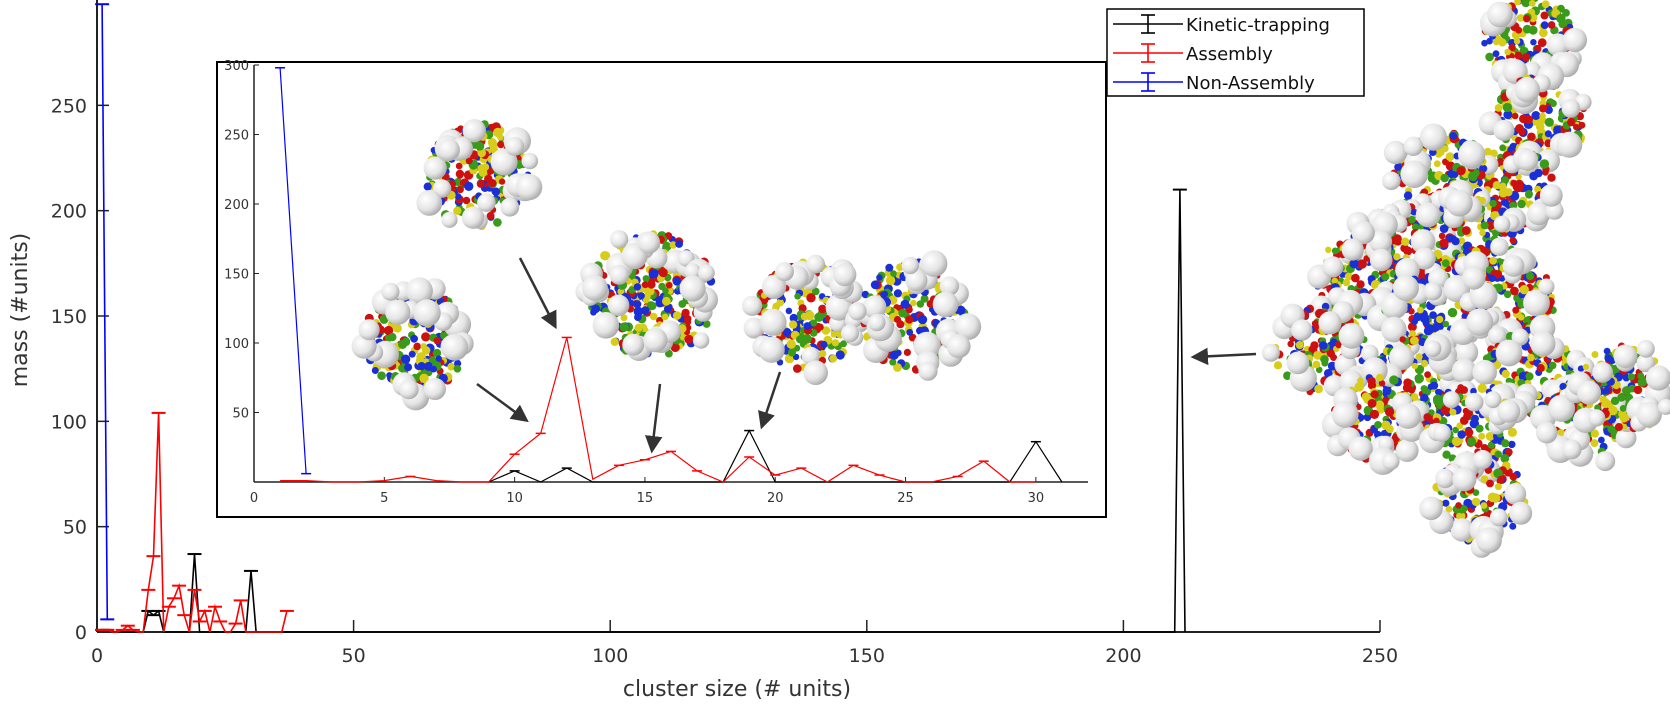 The height and width of the screenshot is (725, 1670). I want to click on inset-series-line, so click(293, 270).